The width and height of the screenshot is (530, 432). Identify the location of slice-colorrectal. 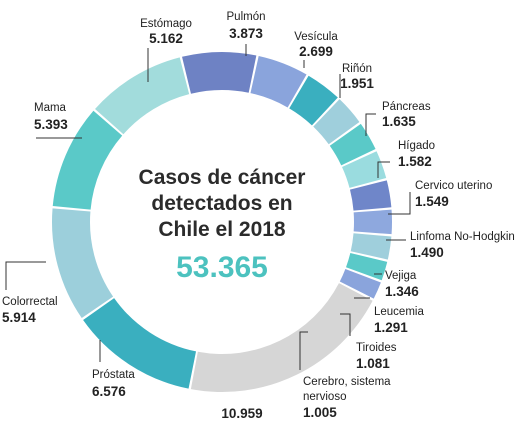
(82, 263).